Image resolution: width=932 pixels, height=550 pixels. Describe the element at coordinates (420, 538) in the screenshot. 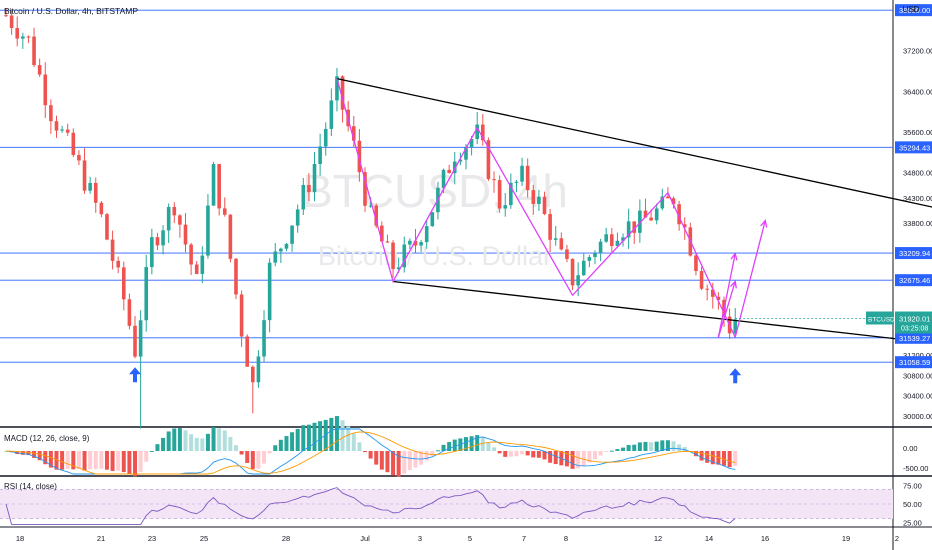

I see `time-tick-label: 3` at that location.